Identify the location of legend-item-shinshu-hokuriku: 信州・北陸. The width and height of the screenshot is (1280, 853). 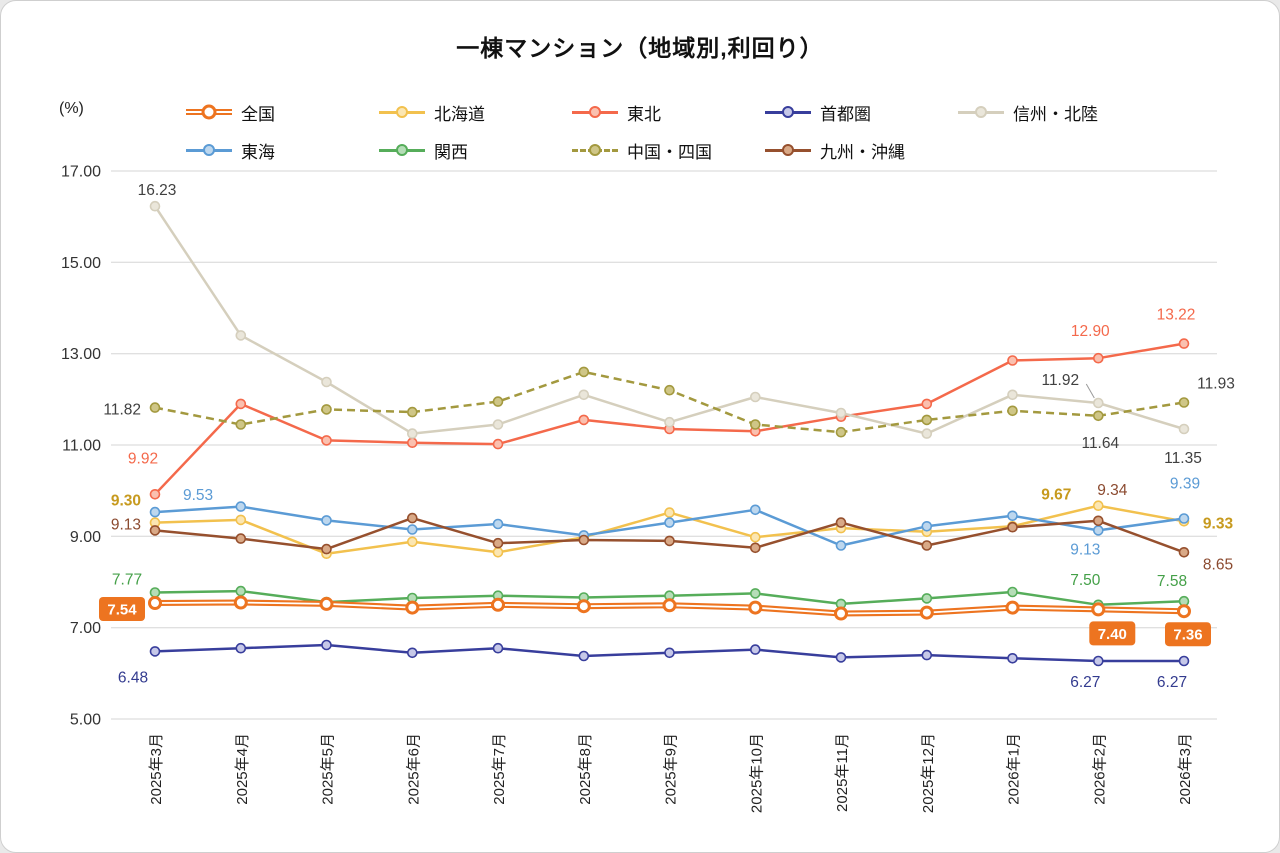
(1054, 112).